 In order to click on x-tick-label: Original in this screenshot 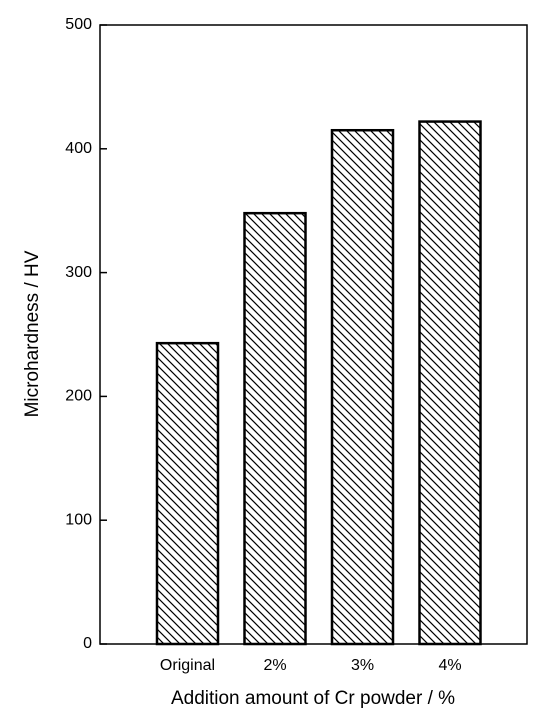, I will do `click(187, 665)`.